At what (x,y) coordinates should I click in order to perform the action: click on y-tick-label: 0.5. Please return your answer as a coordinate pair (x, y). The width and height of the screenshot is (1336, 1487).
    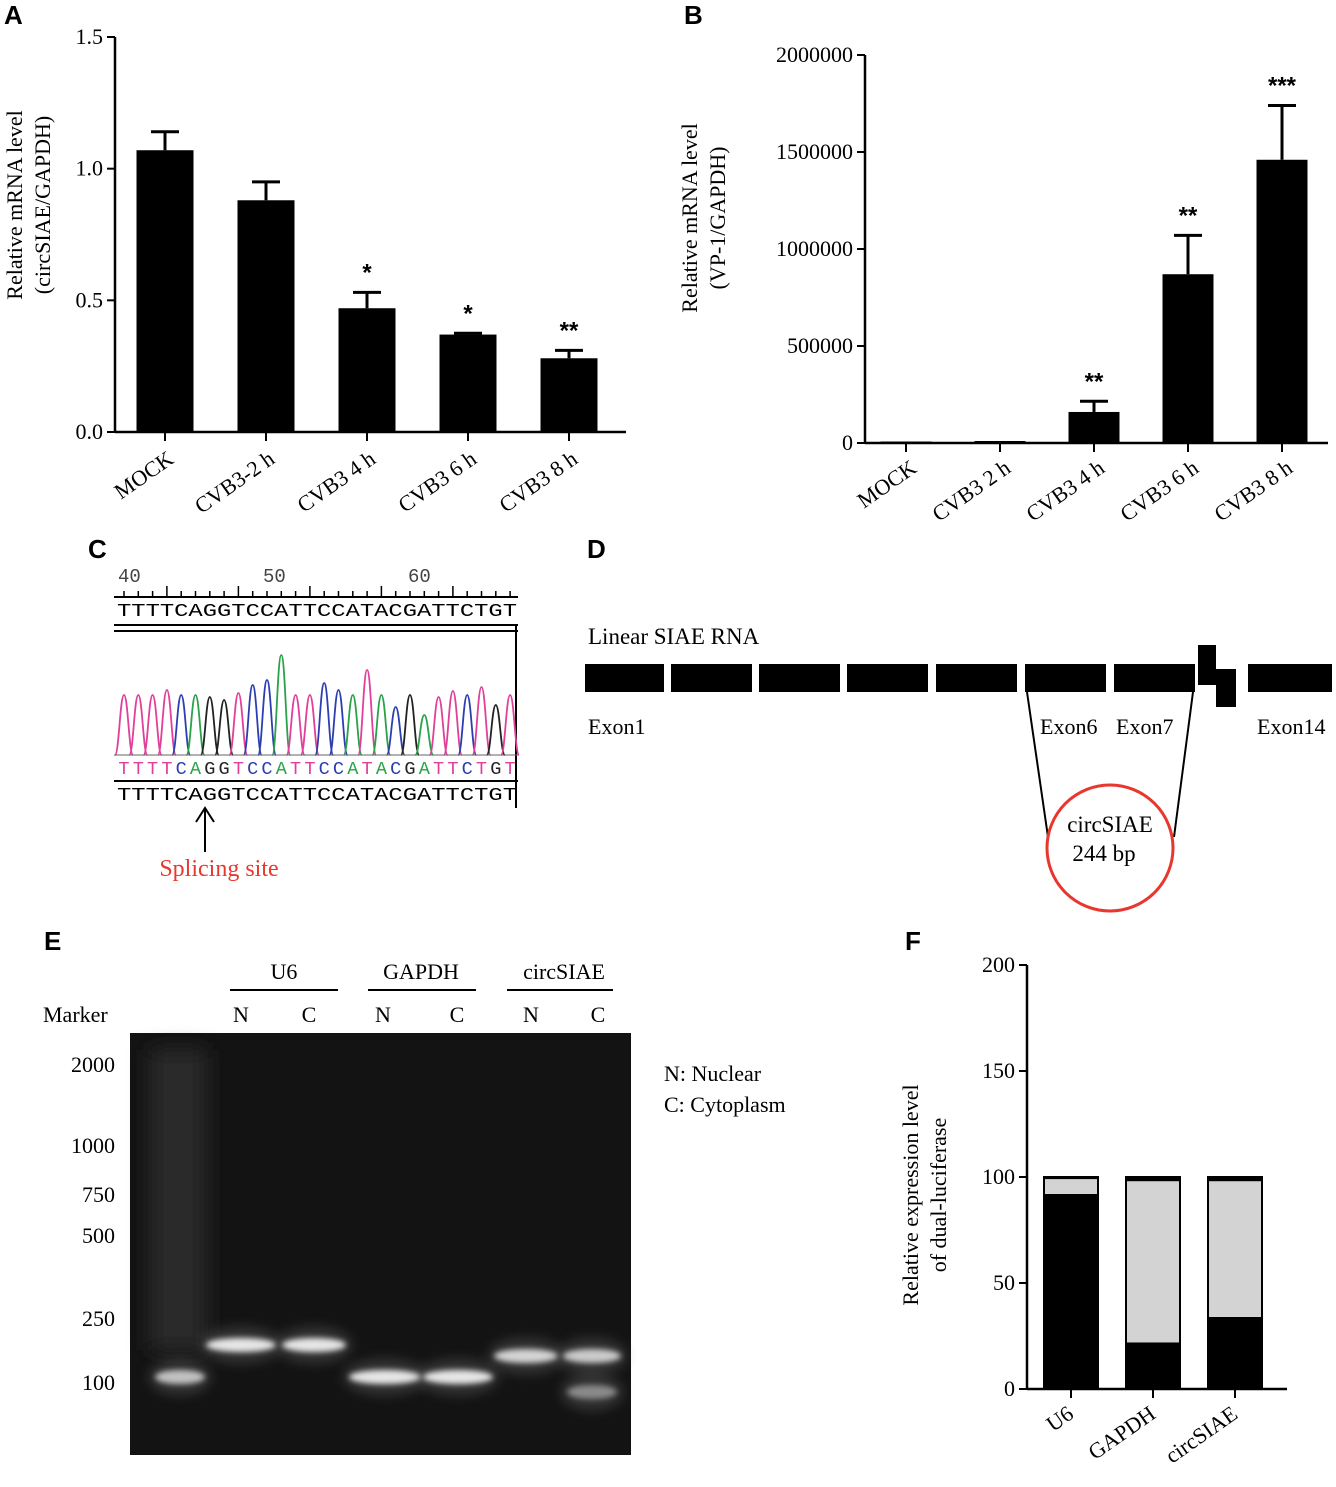
    Looking at the image, I should click on (90, 299).